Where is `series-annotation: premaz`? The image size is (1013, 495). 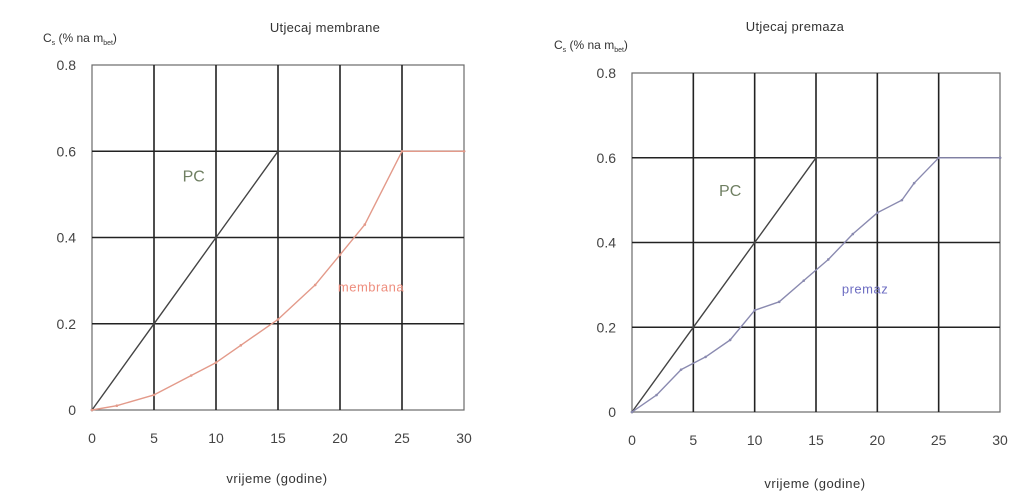
series-annotation: premaz is located at coordinates (865, 288).